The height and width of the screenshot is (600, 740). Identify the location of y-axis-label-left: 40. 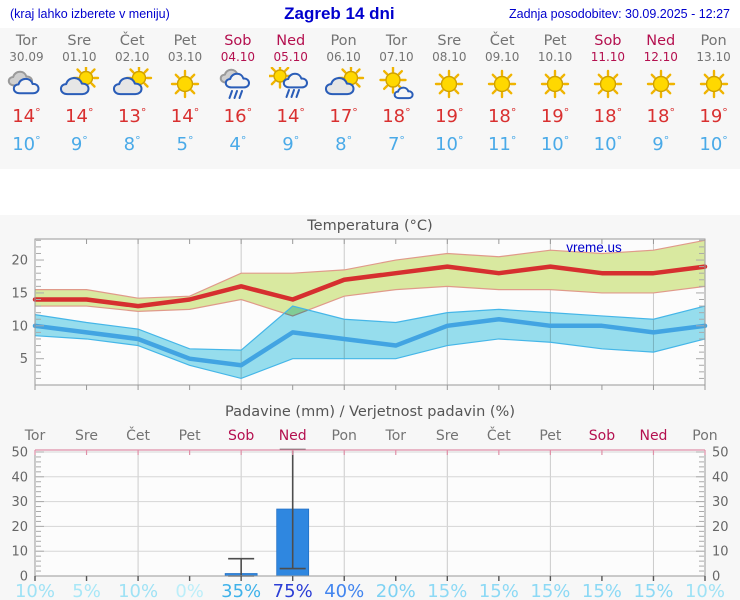
(19, 477).